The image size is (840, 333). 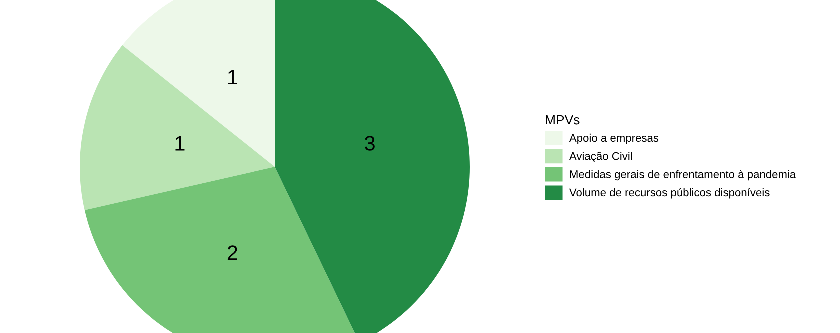 I want to click on legend-label: Volume de recursos públicos disponíveis, so click(x=669, y=193).